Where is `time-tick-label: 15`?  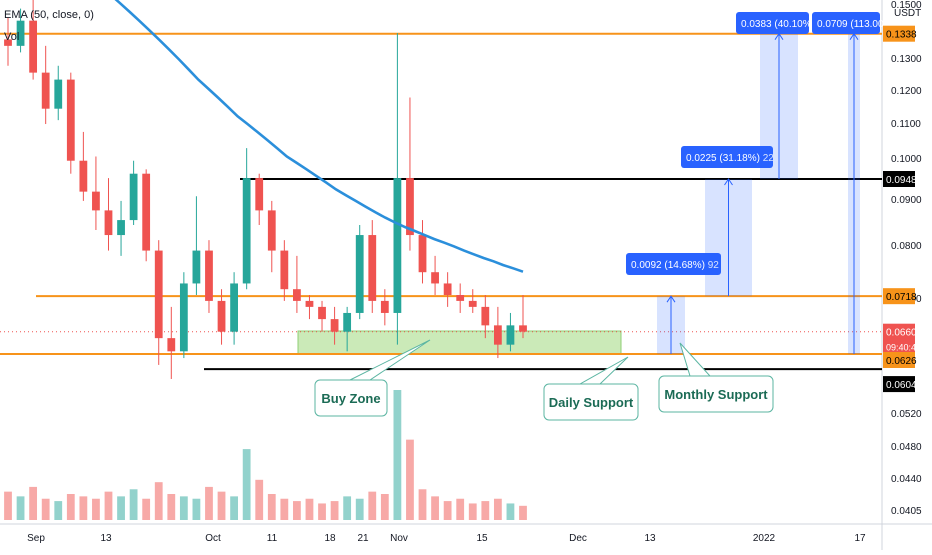 time-tick-label: 15 is located at coordinates (482, 538).